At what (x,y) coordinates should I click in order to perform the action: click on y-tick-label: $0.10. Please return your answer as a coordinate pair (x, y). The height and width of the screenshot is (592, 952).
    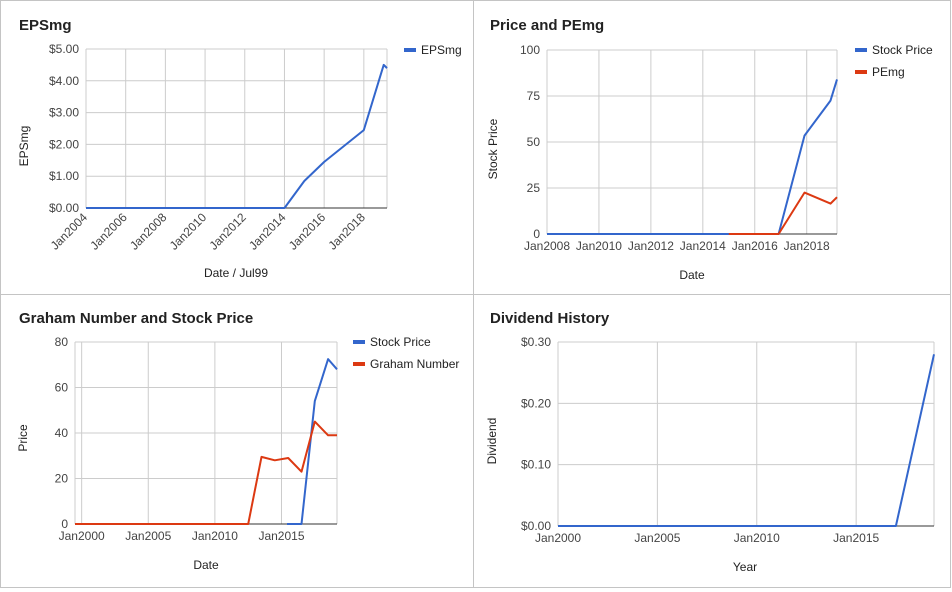
    Looking at the image, I should click on (536, 465).